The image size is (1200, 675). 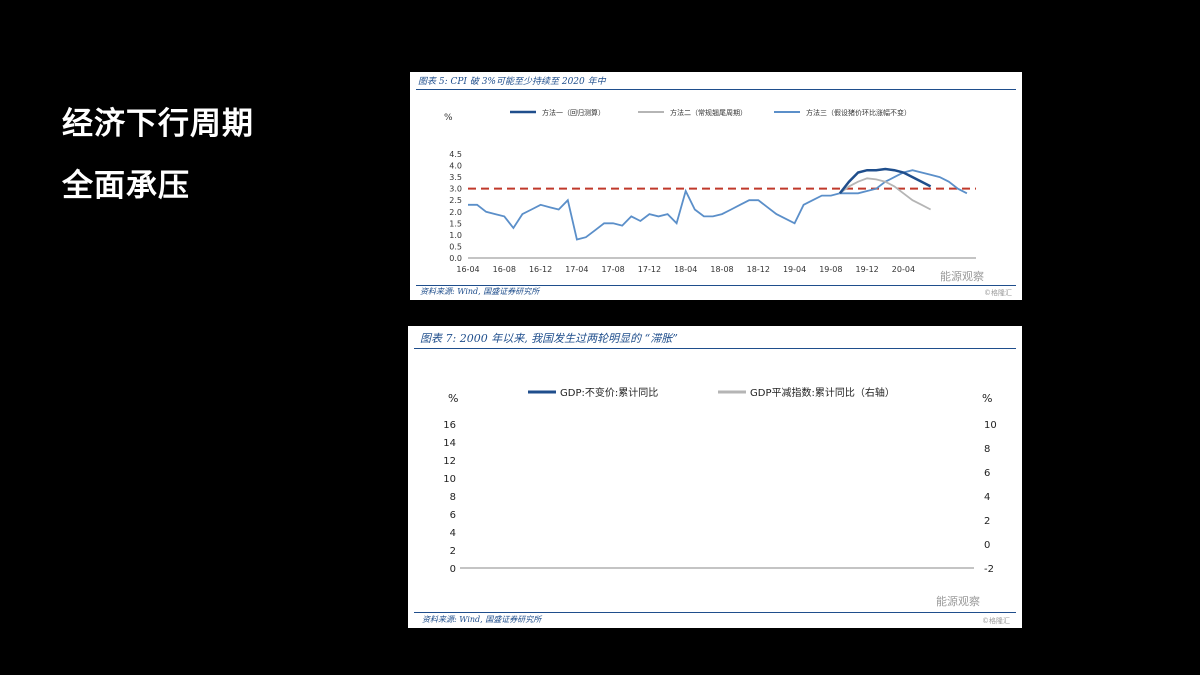 I want to click on chart1-watermark: 能源观察, so click(x=962, y=276).